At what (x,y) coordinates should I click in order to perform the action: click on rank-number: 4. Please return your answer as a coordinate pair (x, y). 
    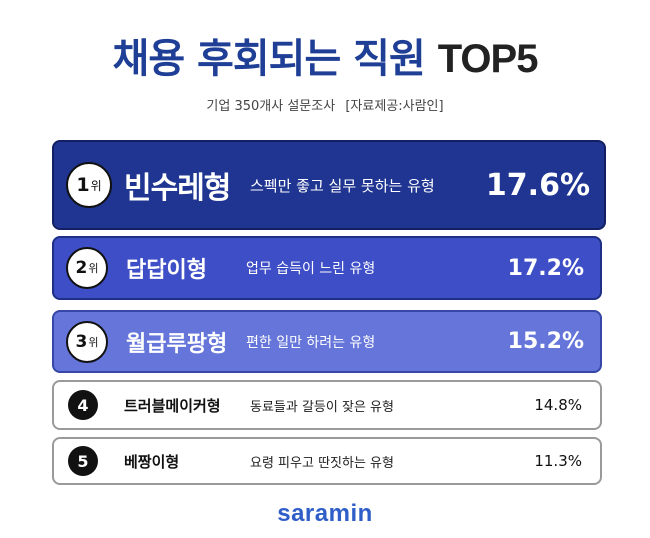
    Looking at the image, I should click on (83, 405).